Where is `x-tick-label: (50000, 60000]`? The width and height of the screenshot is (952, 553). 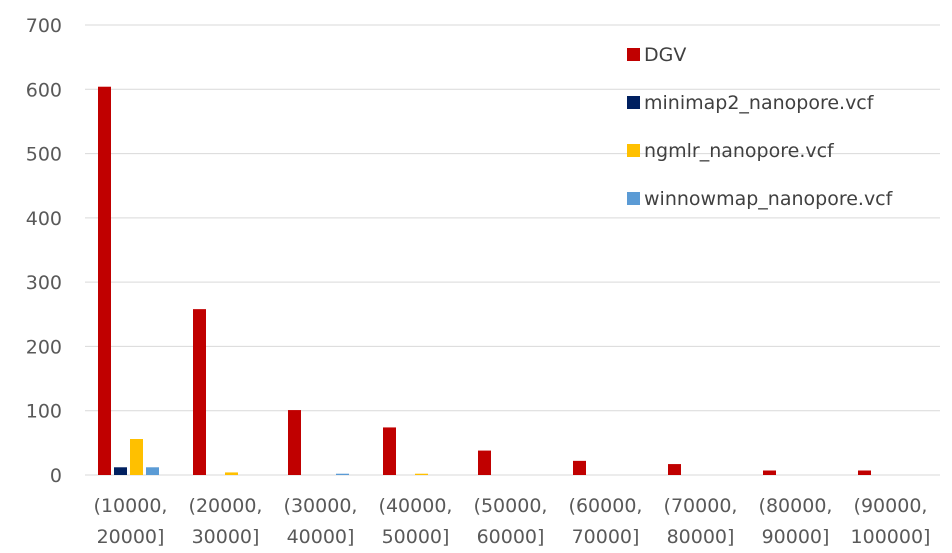
x-tick-label: (50000, 60000] is located at coordinates (511, 521).